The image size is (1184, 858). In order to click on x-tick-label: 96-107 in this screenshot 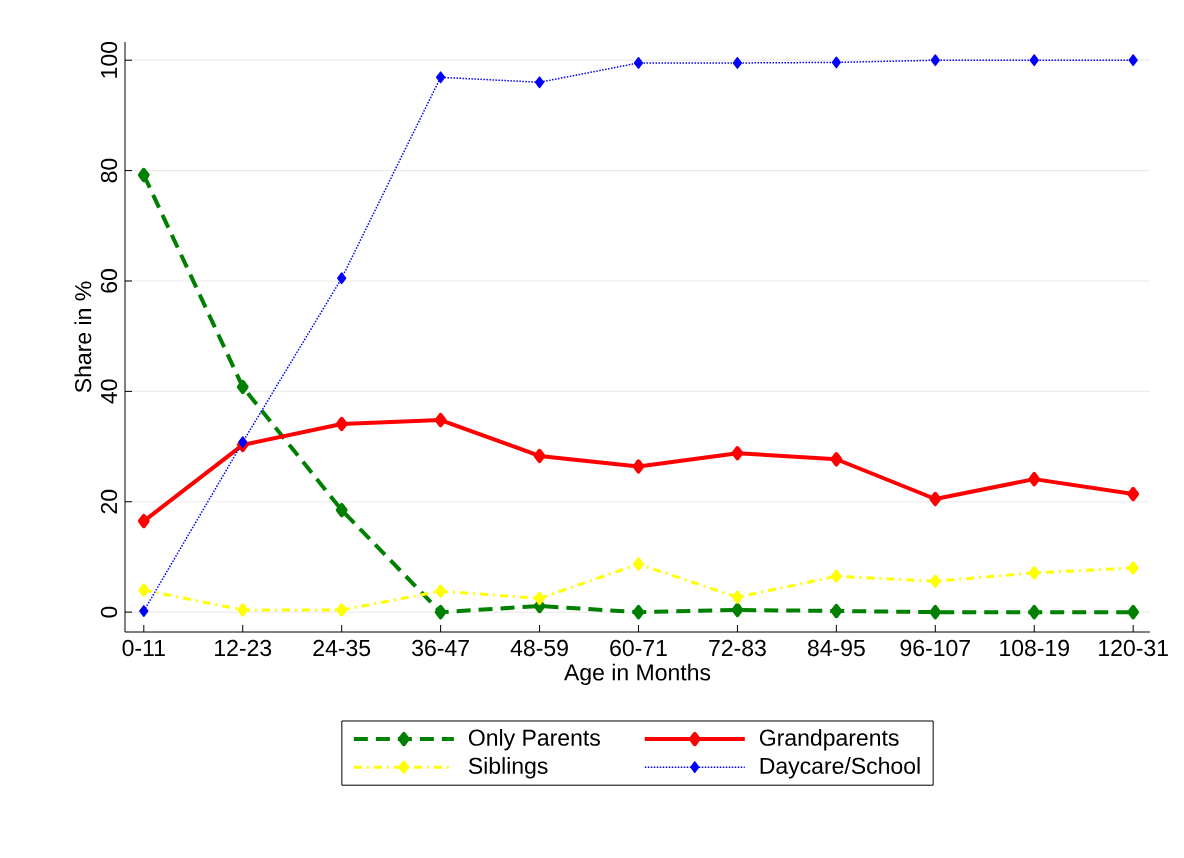, I will do `click(935, 648)`.